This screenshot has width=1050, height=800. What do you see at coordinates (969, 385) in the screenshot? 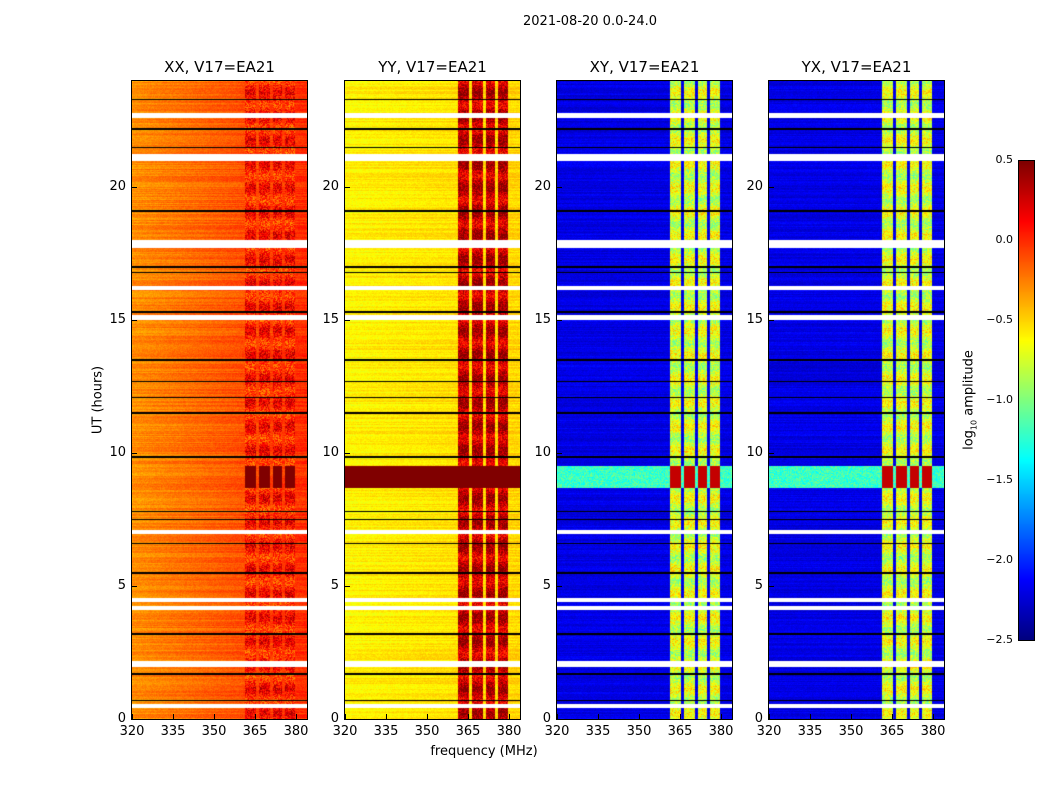
I see `colorbar-label-rest: amplitude` at bounding box center [969, 385].